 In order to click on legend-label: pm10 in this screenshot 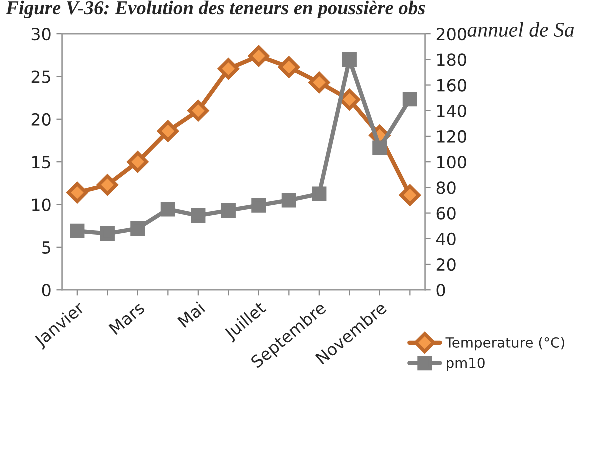, I will do `click(466, 365)`.